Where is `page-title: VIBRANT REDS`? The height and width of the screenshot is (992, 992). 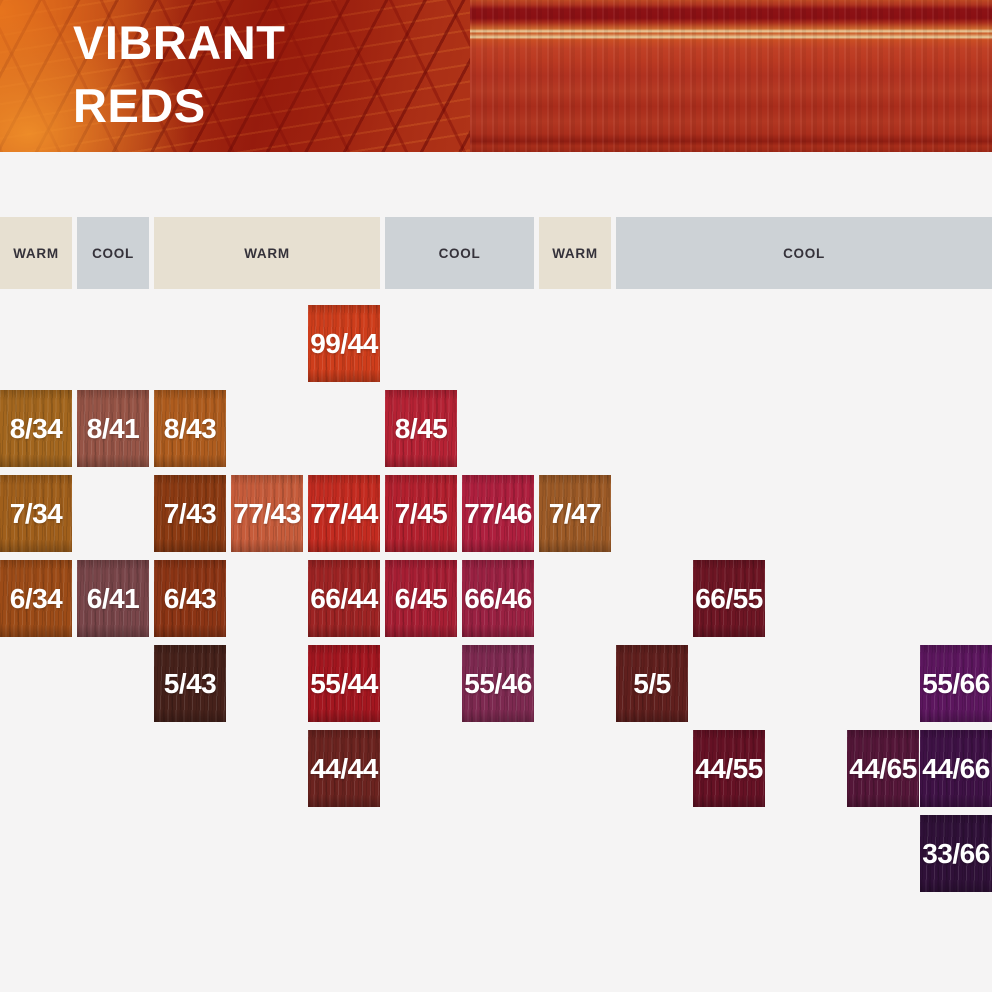 page-title: VIBRANT REDS is located at coordinates (179, 74).